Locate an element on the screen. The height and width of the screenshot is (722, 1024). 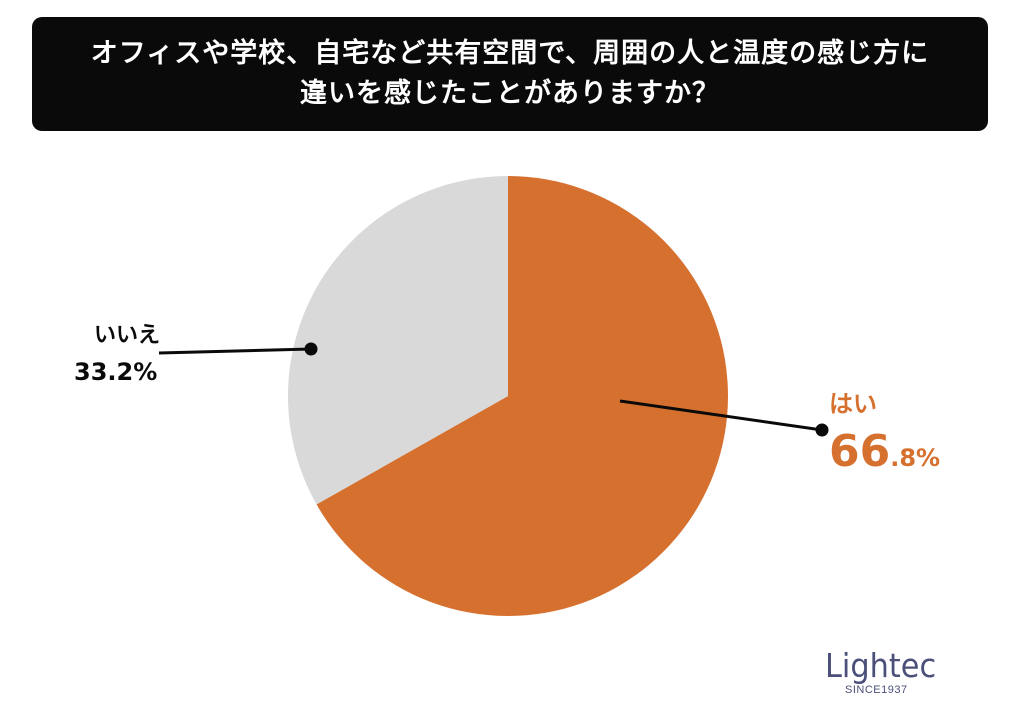
logo-wordmark: Lightec is located at coordinates (881, 665).